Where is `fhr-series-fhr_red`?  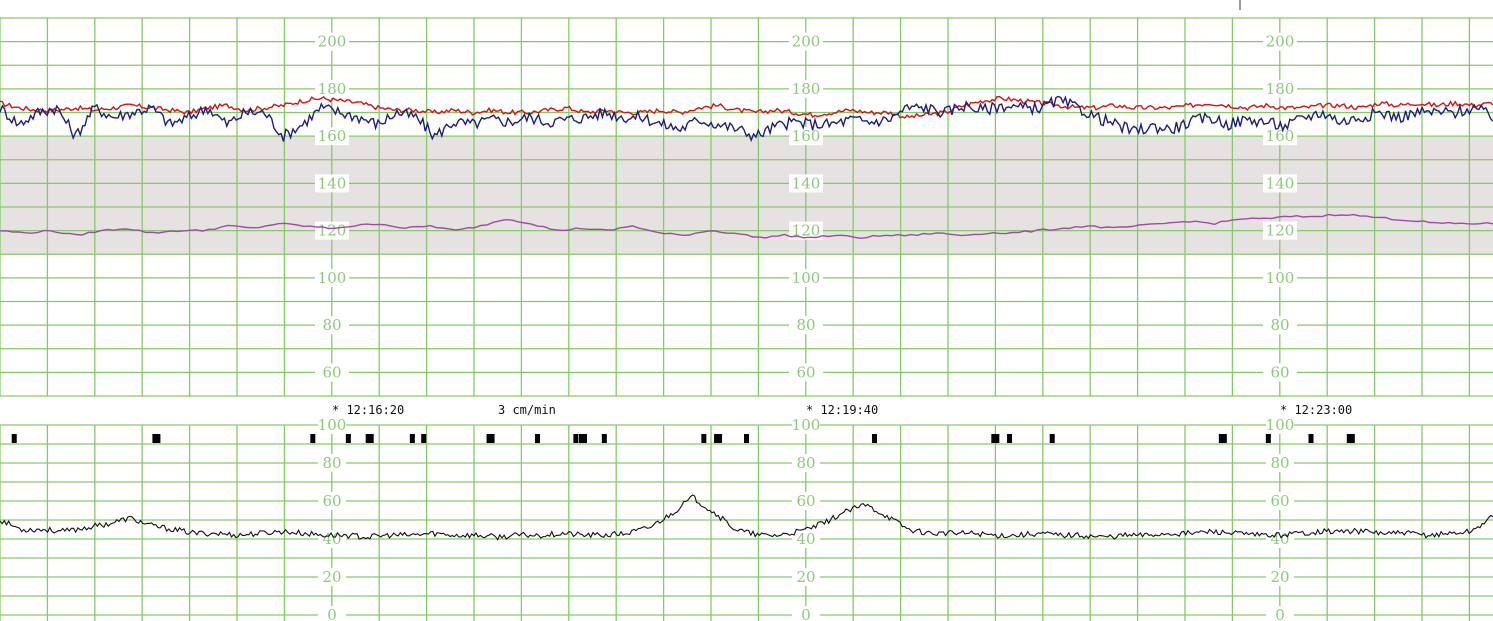
fhr-series-fhr_red is located at coordinates (746, 107).